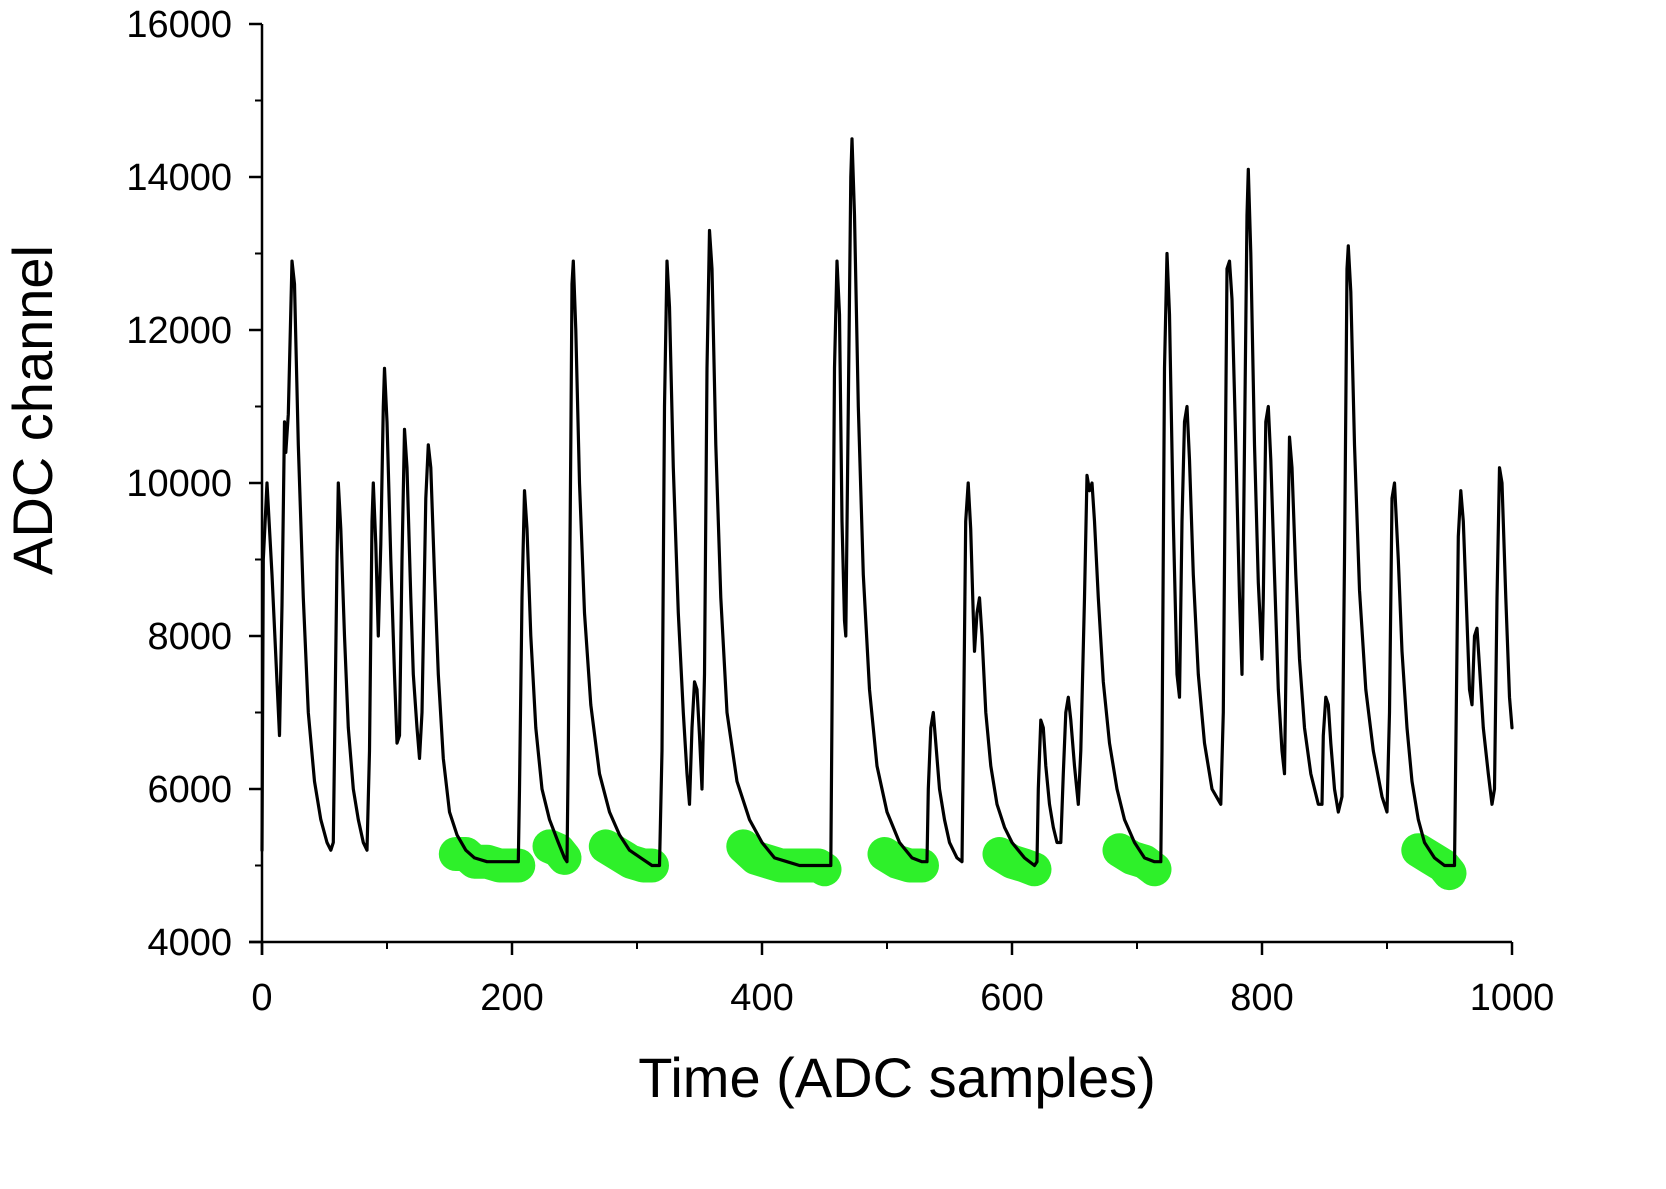 The width and height of the screenshot is (1666, 1189). I want to click on y-axis-title: ADC channel, so click(32, 410).